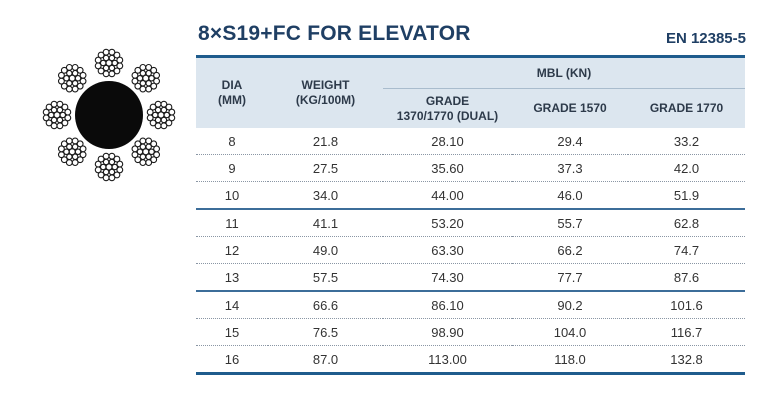  What do you see at coordinates (570, 360) in the screenshot?
I see `cell-grade-1570: 118.0` at bounding box center [570, 360].